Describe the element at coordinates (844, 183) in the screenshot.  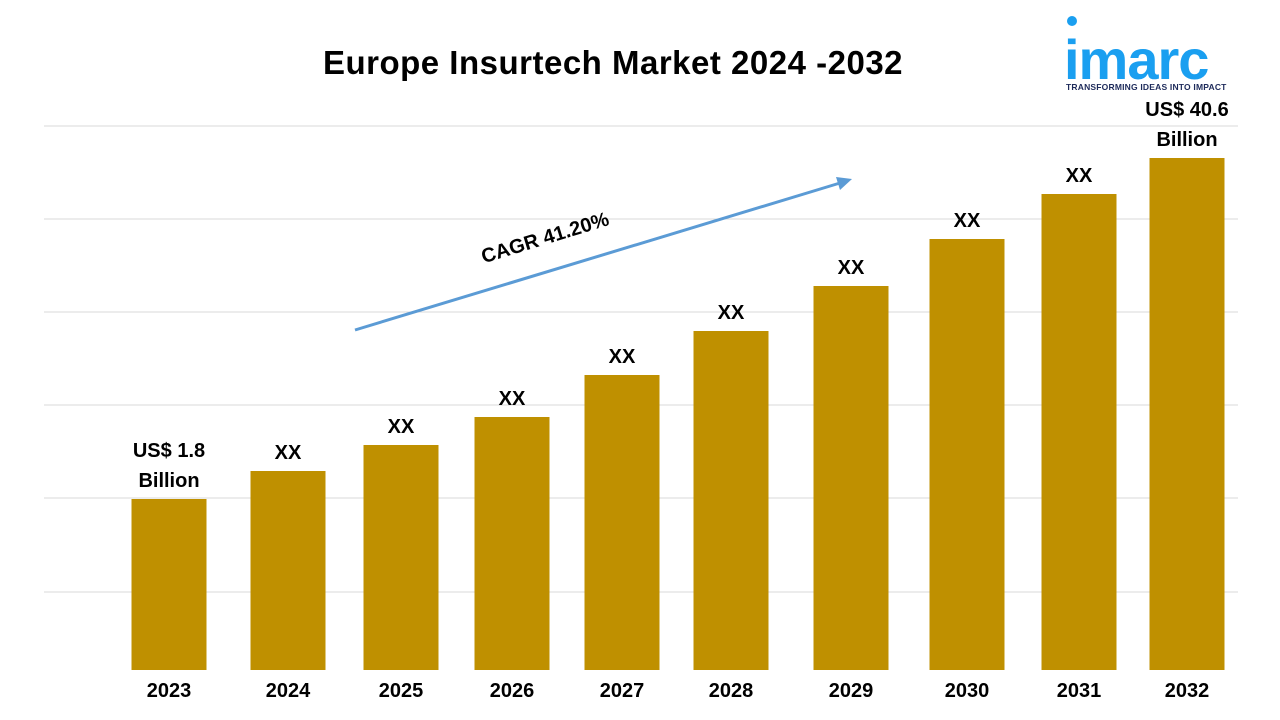
I see `cagr-arrowhead-icon` at that location.